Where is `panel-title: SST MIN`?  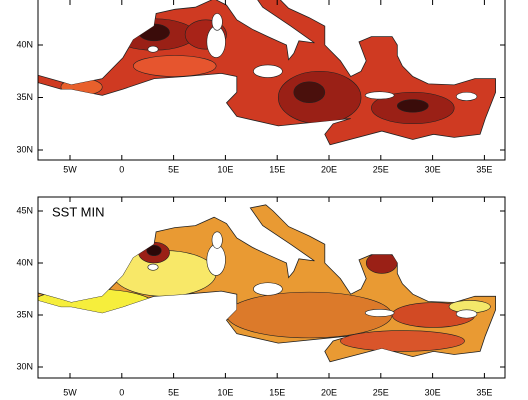 panel-title: SST MIN is located at coordinates (78, 211).